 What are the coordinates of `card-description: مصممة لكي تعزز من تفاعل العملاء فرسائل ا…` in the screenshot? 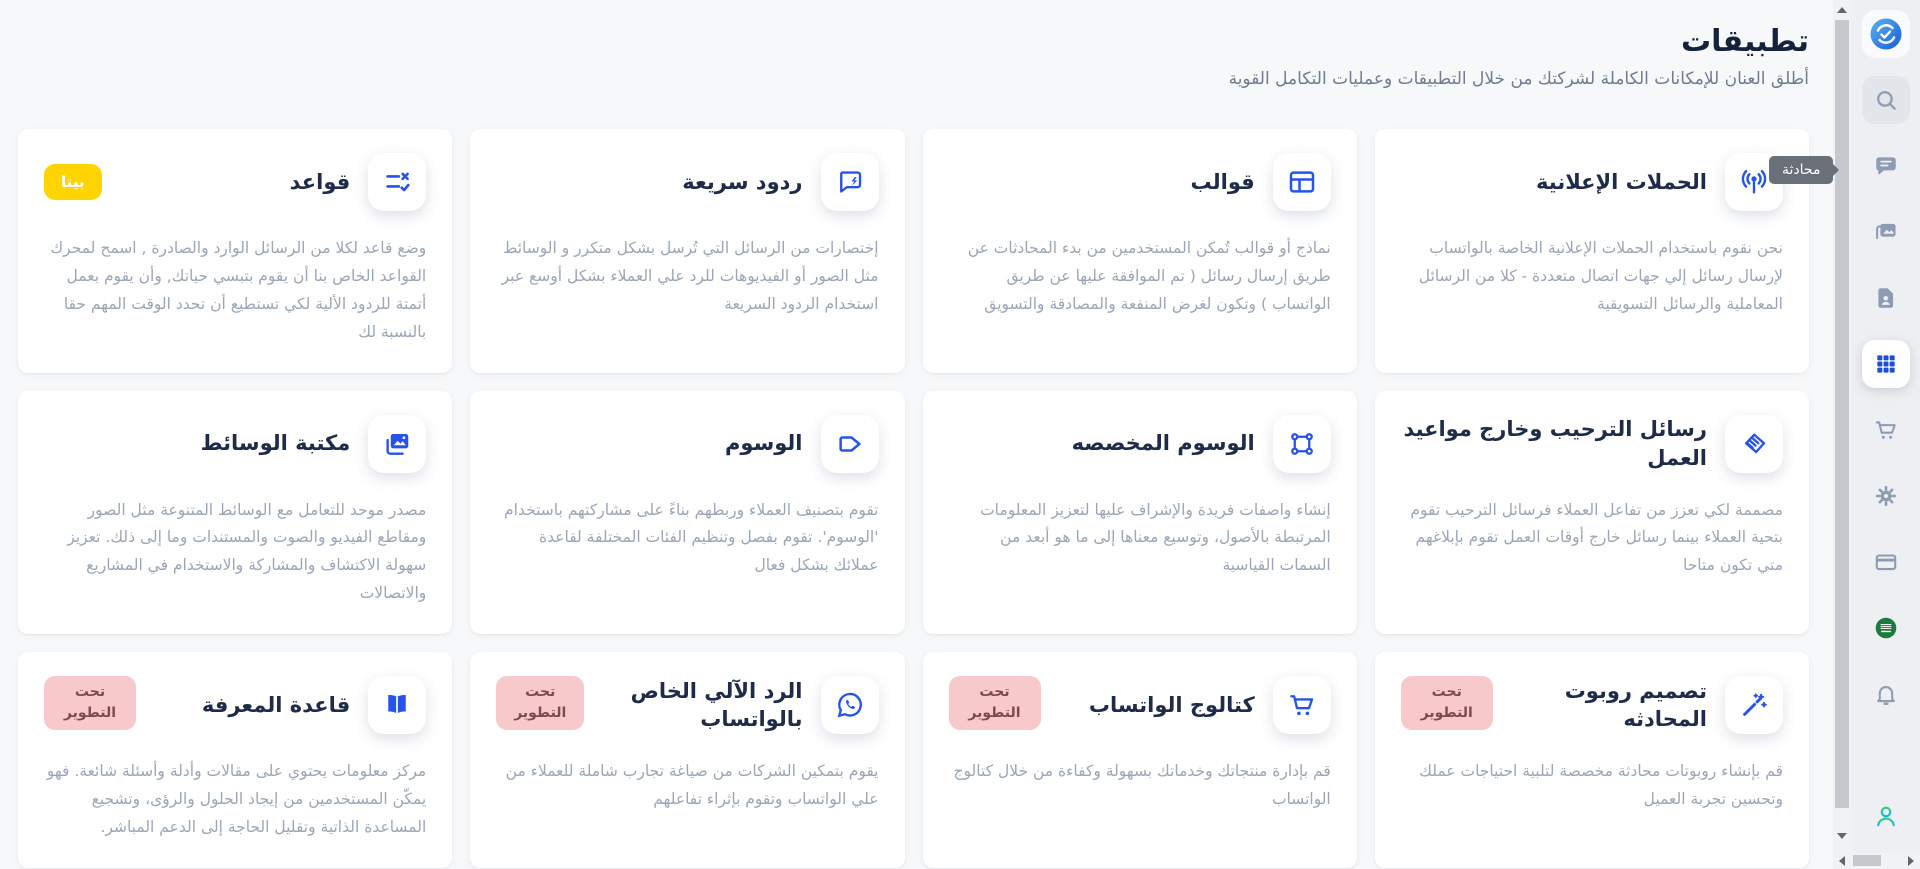 It's located at (1596, 537).